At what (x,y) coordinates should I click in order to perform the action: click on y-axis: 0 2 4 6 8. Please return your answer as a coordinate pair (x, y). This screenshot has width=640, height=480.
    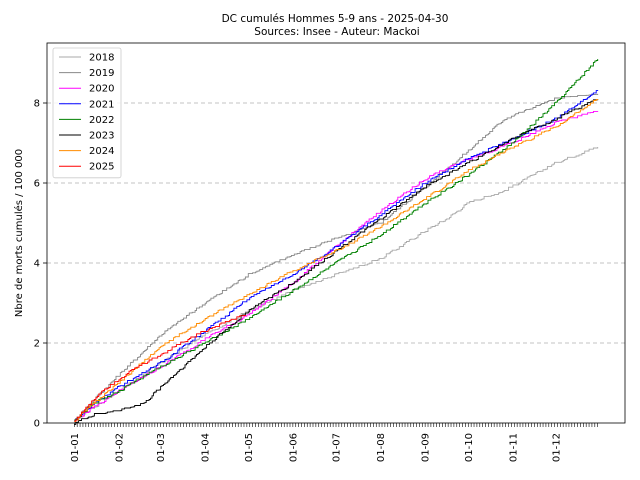
    Looking at the image, I should click on (40, 264).